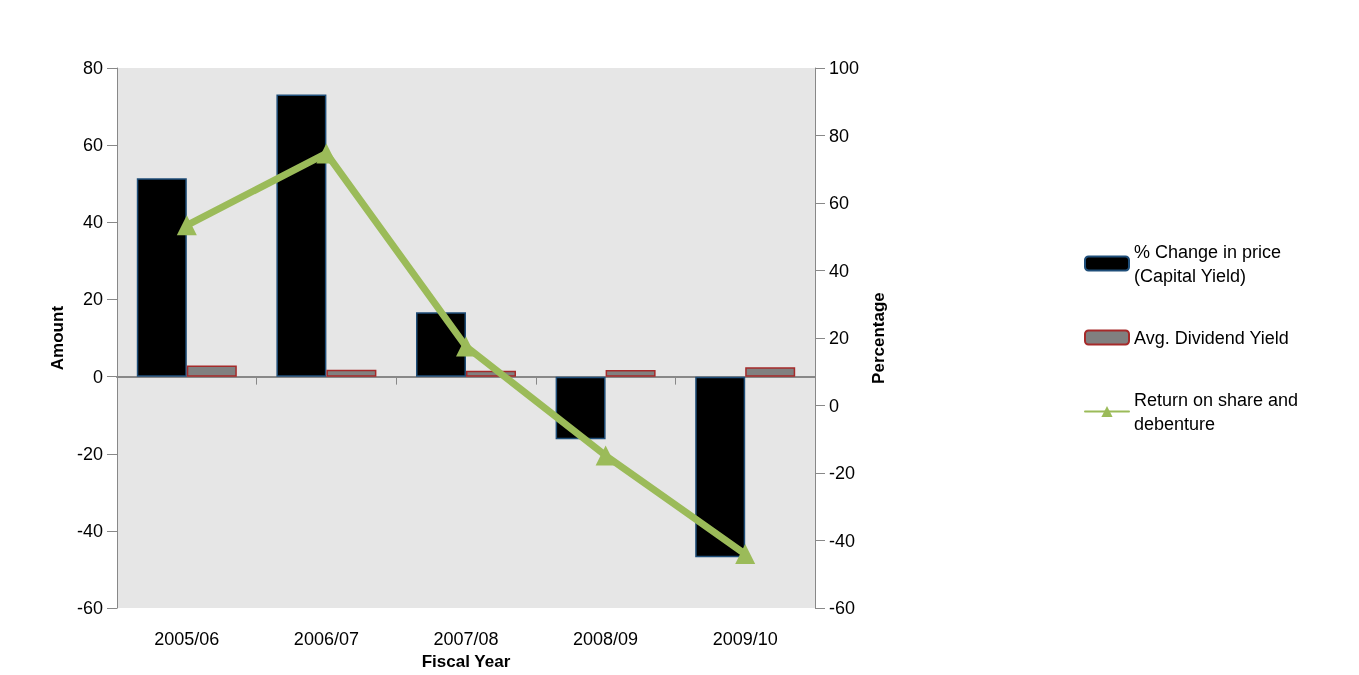  What do you see at coordinates (839, 203) in the screenshot?
I see `y2-tick-label: 60` at bounding box center [839, 203].